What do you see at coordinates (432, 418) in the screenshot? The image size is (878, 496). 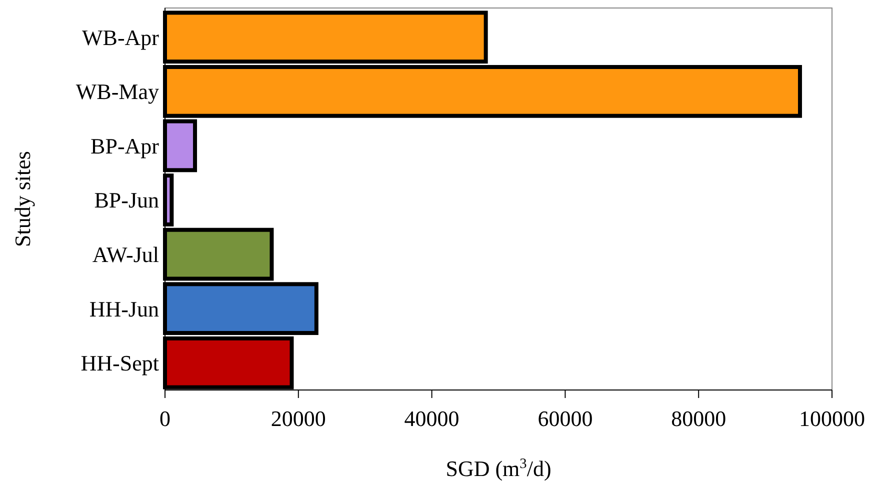 I see `x-tick-label: 40000` at bounding box center [432, 418].